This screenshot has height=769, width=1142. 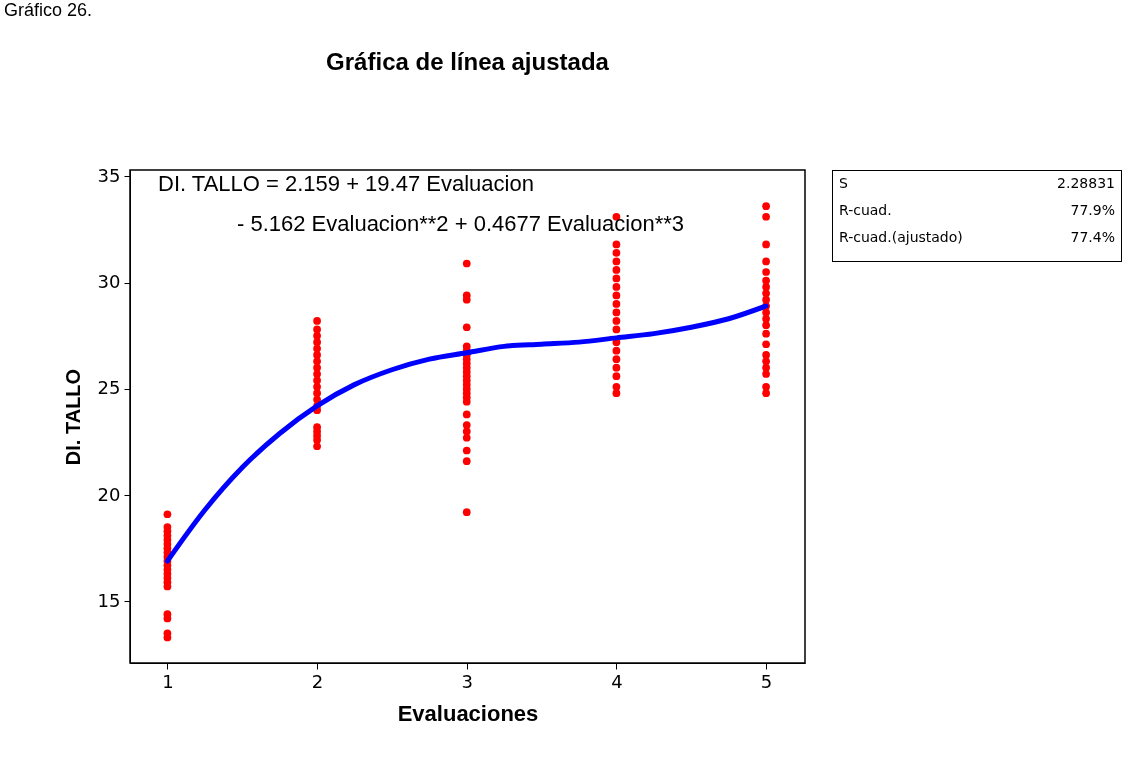 I want to click on y-tick-label: 25, so click(x=109, y=388).